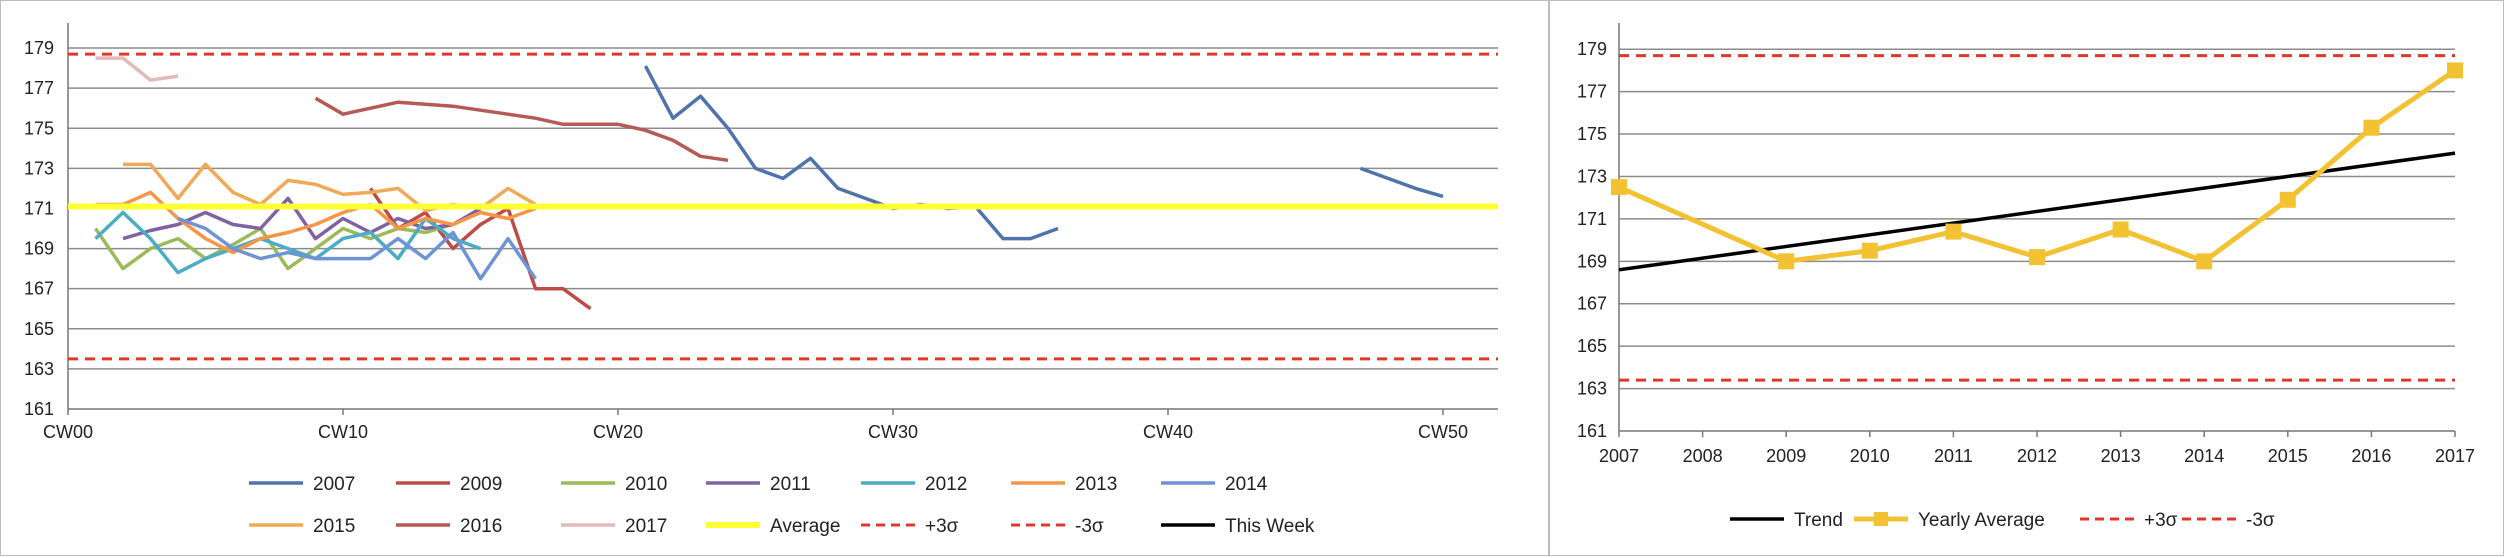 The height and width of the screenshot is (558, 2504). What do you see at coordinates (357, 248) in the screenshot?
I see `series-line-2014` at bounding box center [357, 248].